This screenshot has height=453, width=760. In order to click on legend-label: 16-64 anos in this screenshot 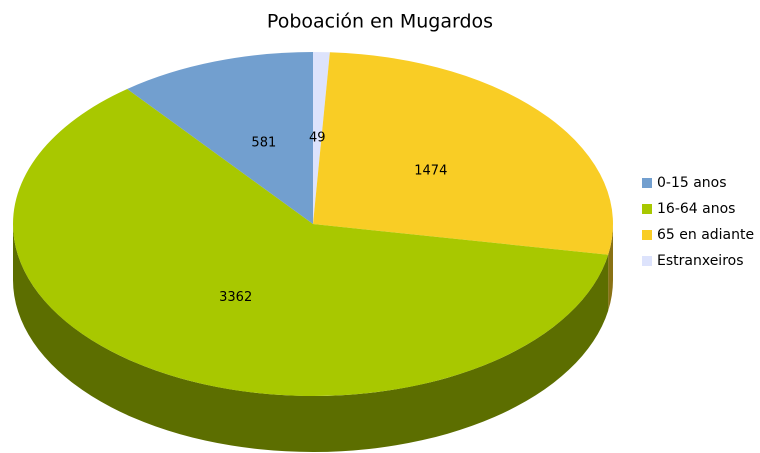, I will do `click(696, 209)`.